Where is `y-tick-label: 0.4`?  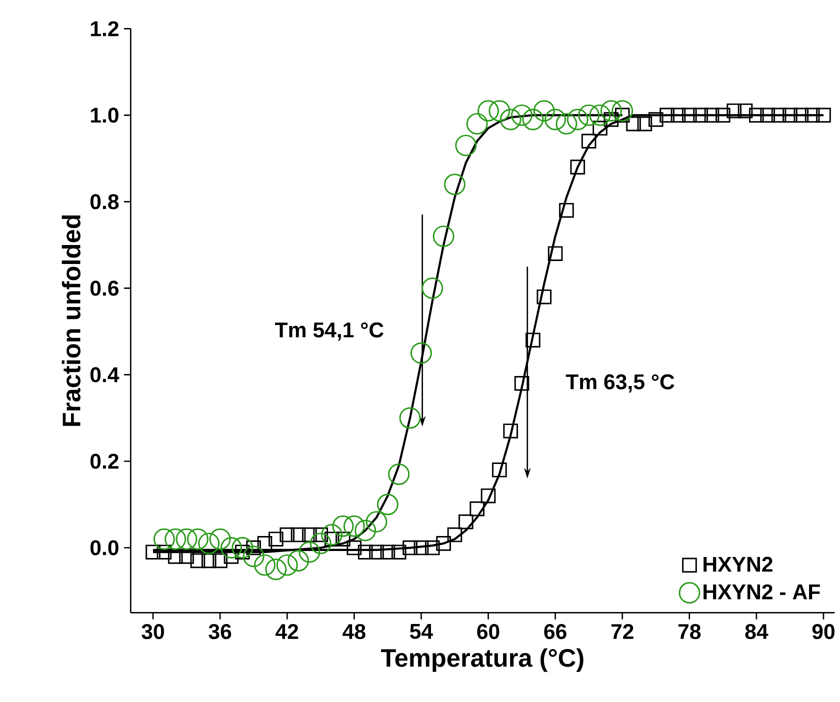 y-tick-label: 0.4 is located at coordinates (105, 374).